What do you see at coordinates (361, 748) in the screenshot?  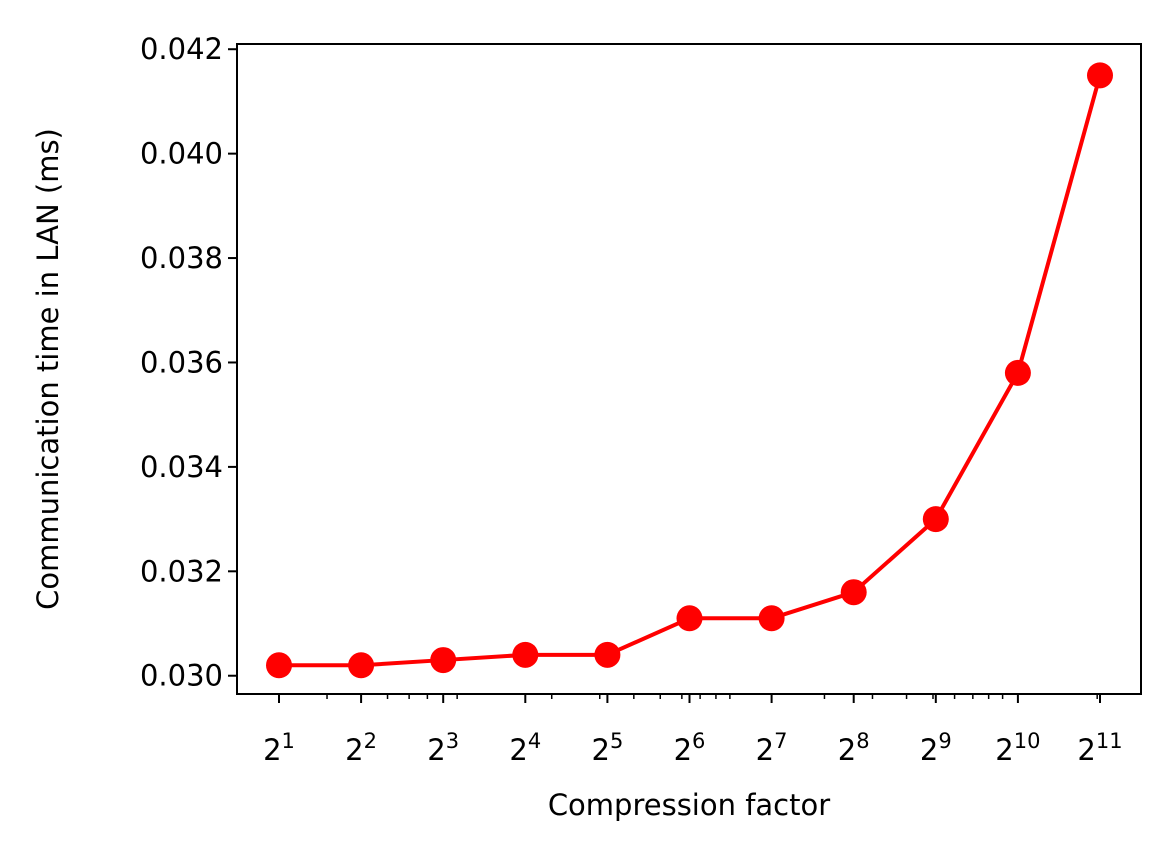 I see `x-tick-label-1: 22` at bounding box center [361, 748].